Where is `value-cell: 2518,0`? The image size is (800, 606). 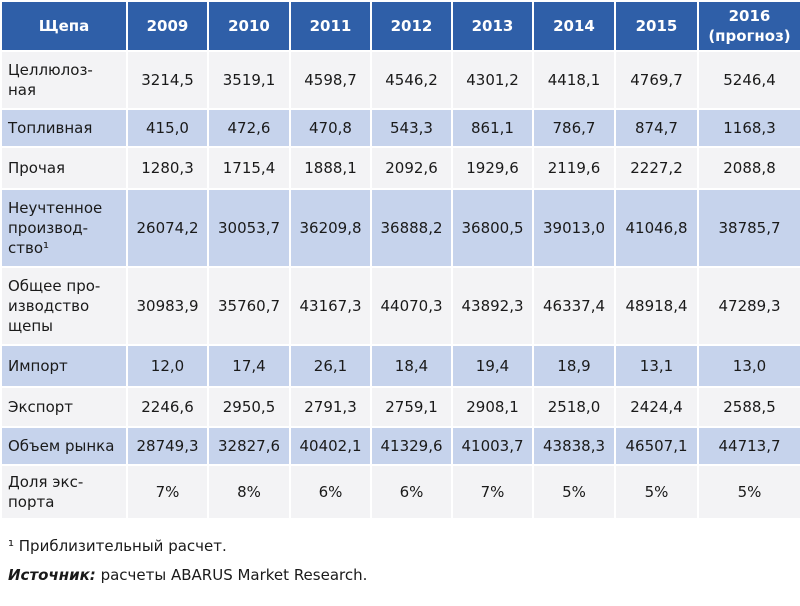
value-cell: 2518,0 is located at coordinates (574, 407).